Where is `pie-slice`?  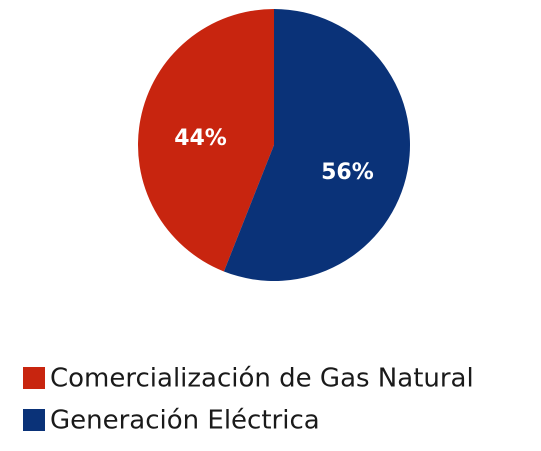 pie-slice is located at coordinates (205, 140).